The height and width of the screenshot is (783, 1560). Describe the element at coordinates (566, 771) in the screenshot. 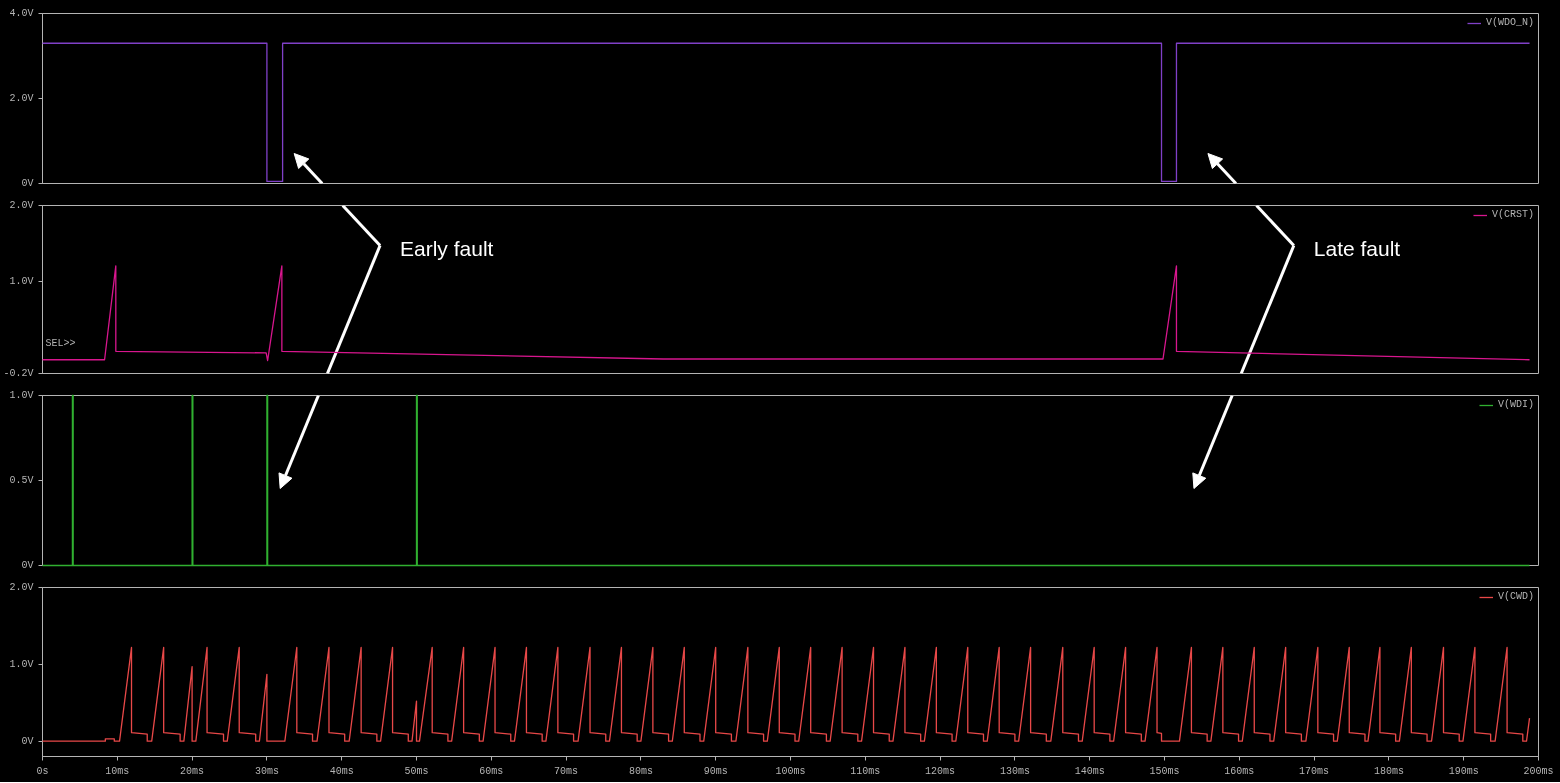

I see `x-tick-label: 70ms` at that location.